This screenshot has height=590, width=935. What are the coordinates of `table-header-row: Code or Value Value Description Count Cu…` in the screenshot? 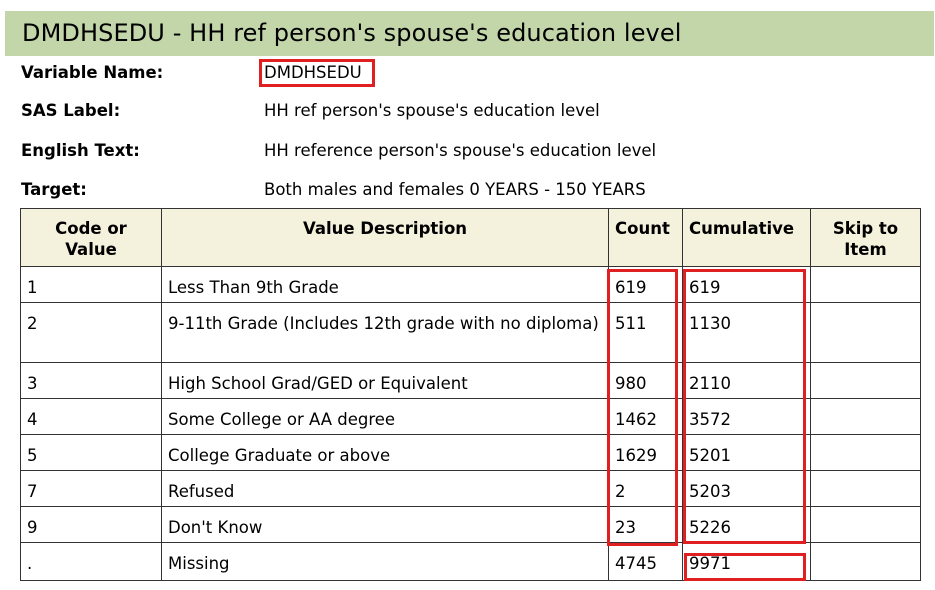 It's located at (470, 237).